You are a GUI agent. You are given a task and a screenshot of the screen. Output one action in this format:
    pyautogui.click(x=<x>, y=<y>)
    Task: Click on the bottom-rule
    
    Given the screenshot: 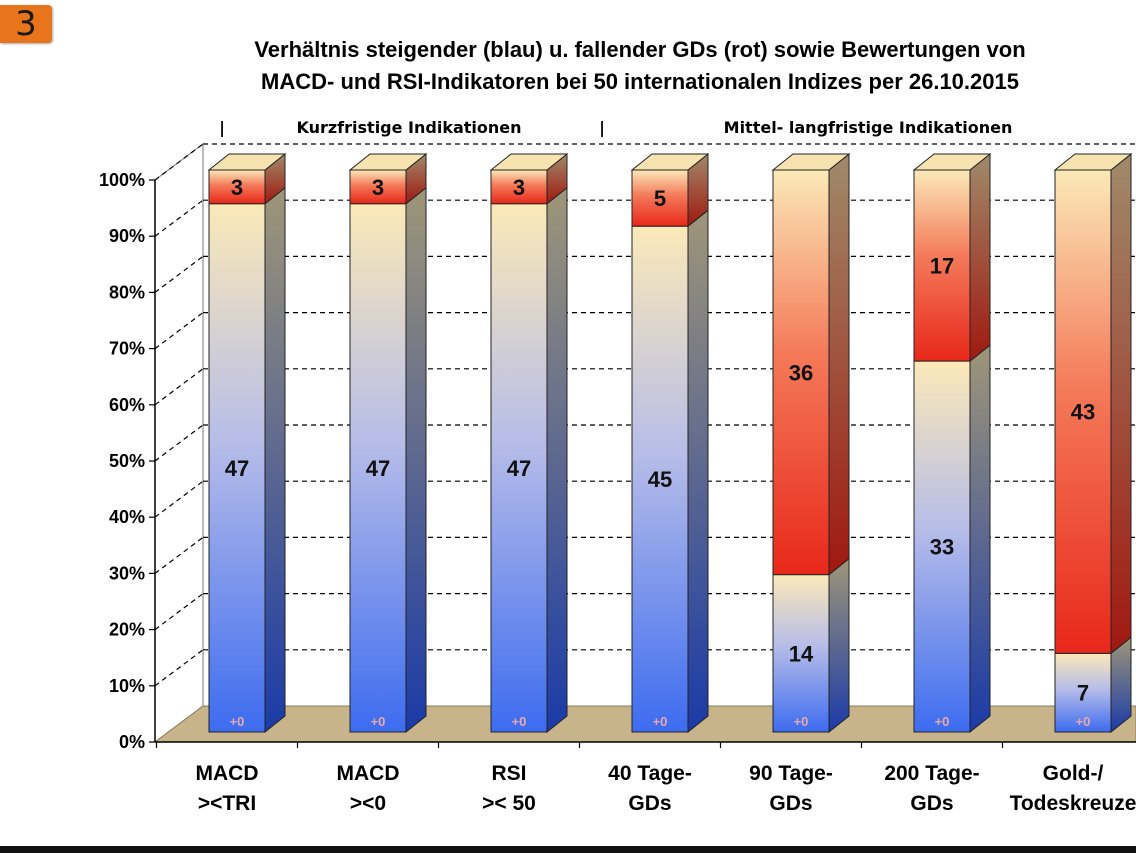 What is the action you would take?
    pyautogui.click(x=568, y=849)
    